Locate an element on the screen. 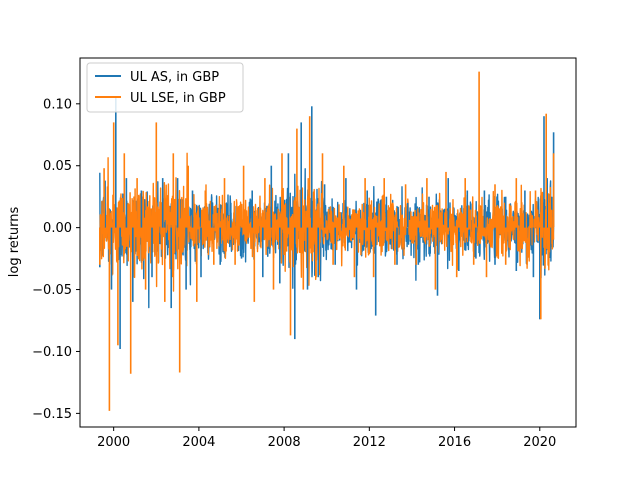 This screenshot has height=480, width=640. y-tick-label: 0.05 is located at coordinates (57, 166).